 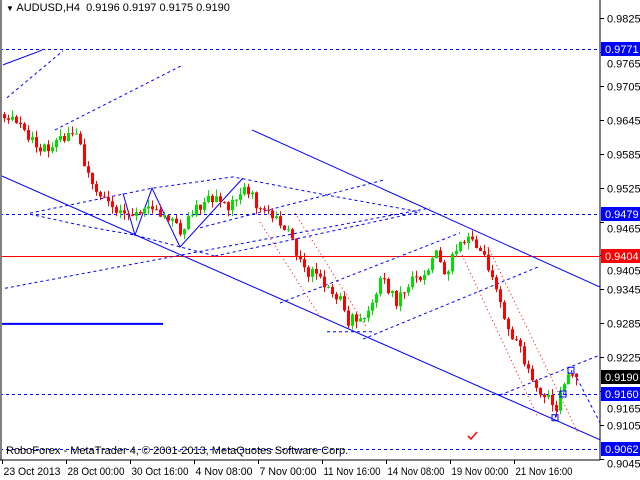 What do you see at coordinates (622, 450) in the screenshot?
I see `price-label-line: 0.9062` at bounding box center [622, 450].